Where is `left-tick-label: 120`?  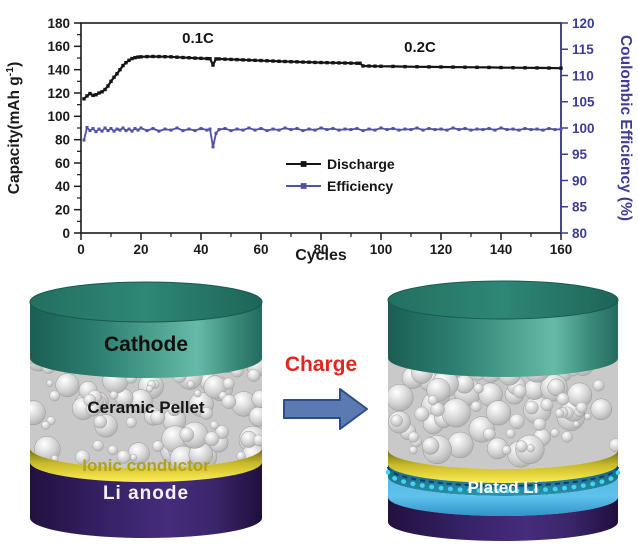 left-tick-label: 120 is located at coordinates (58, 93).